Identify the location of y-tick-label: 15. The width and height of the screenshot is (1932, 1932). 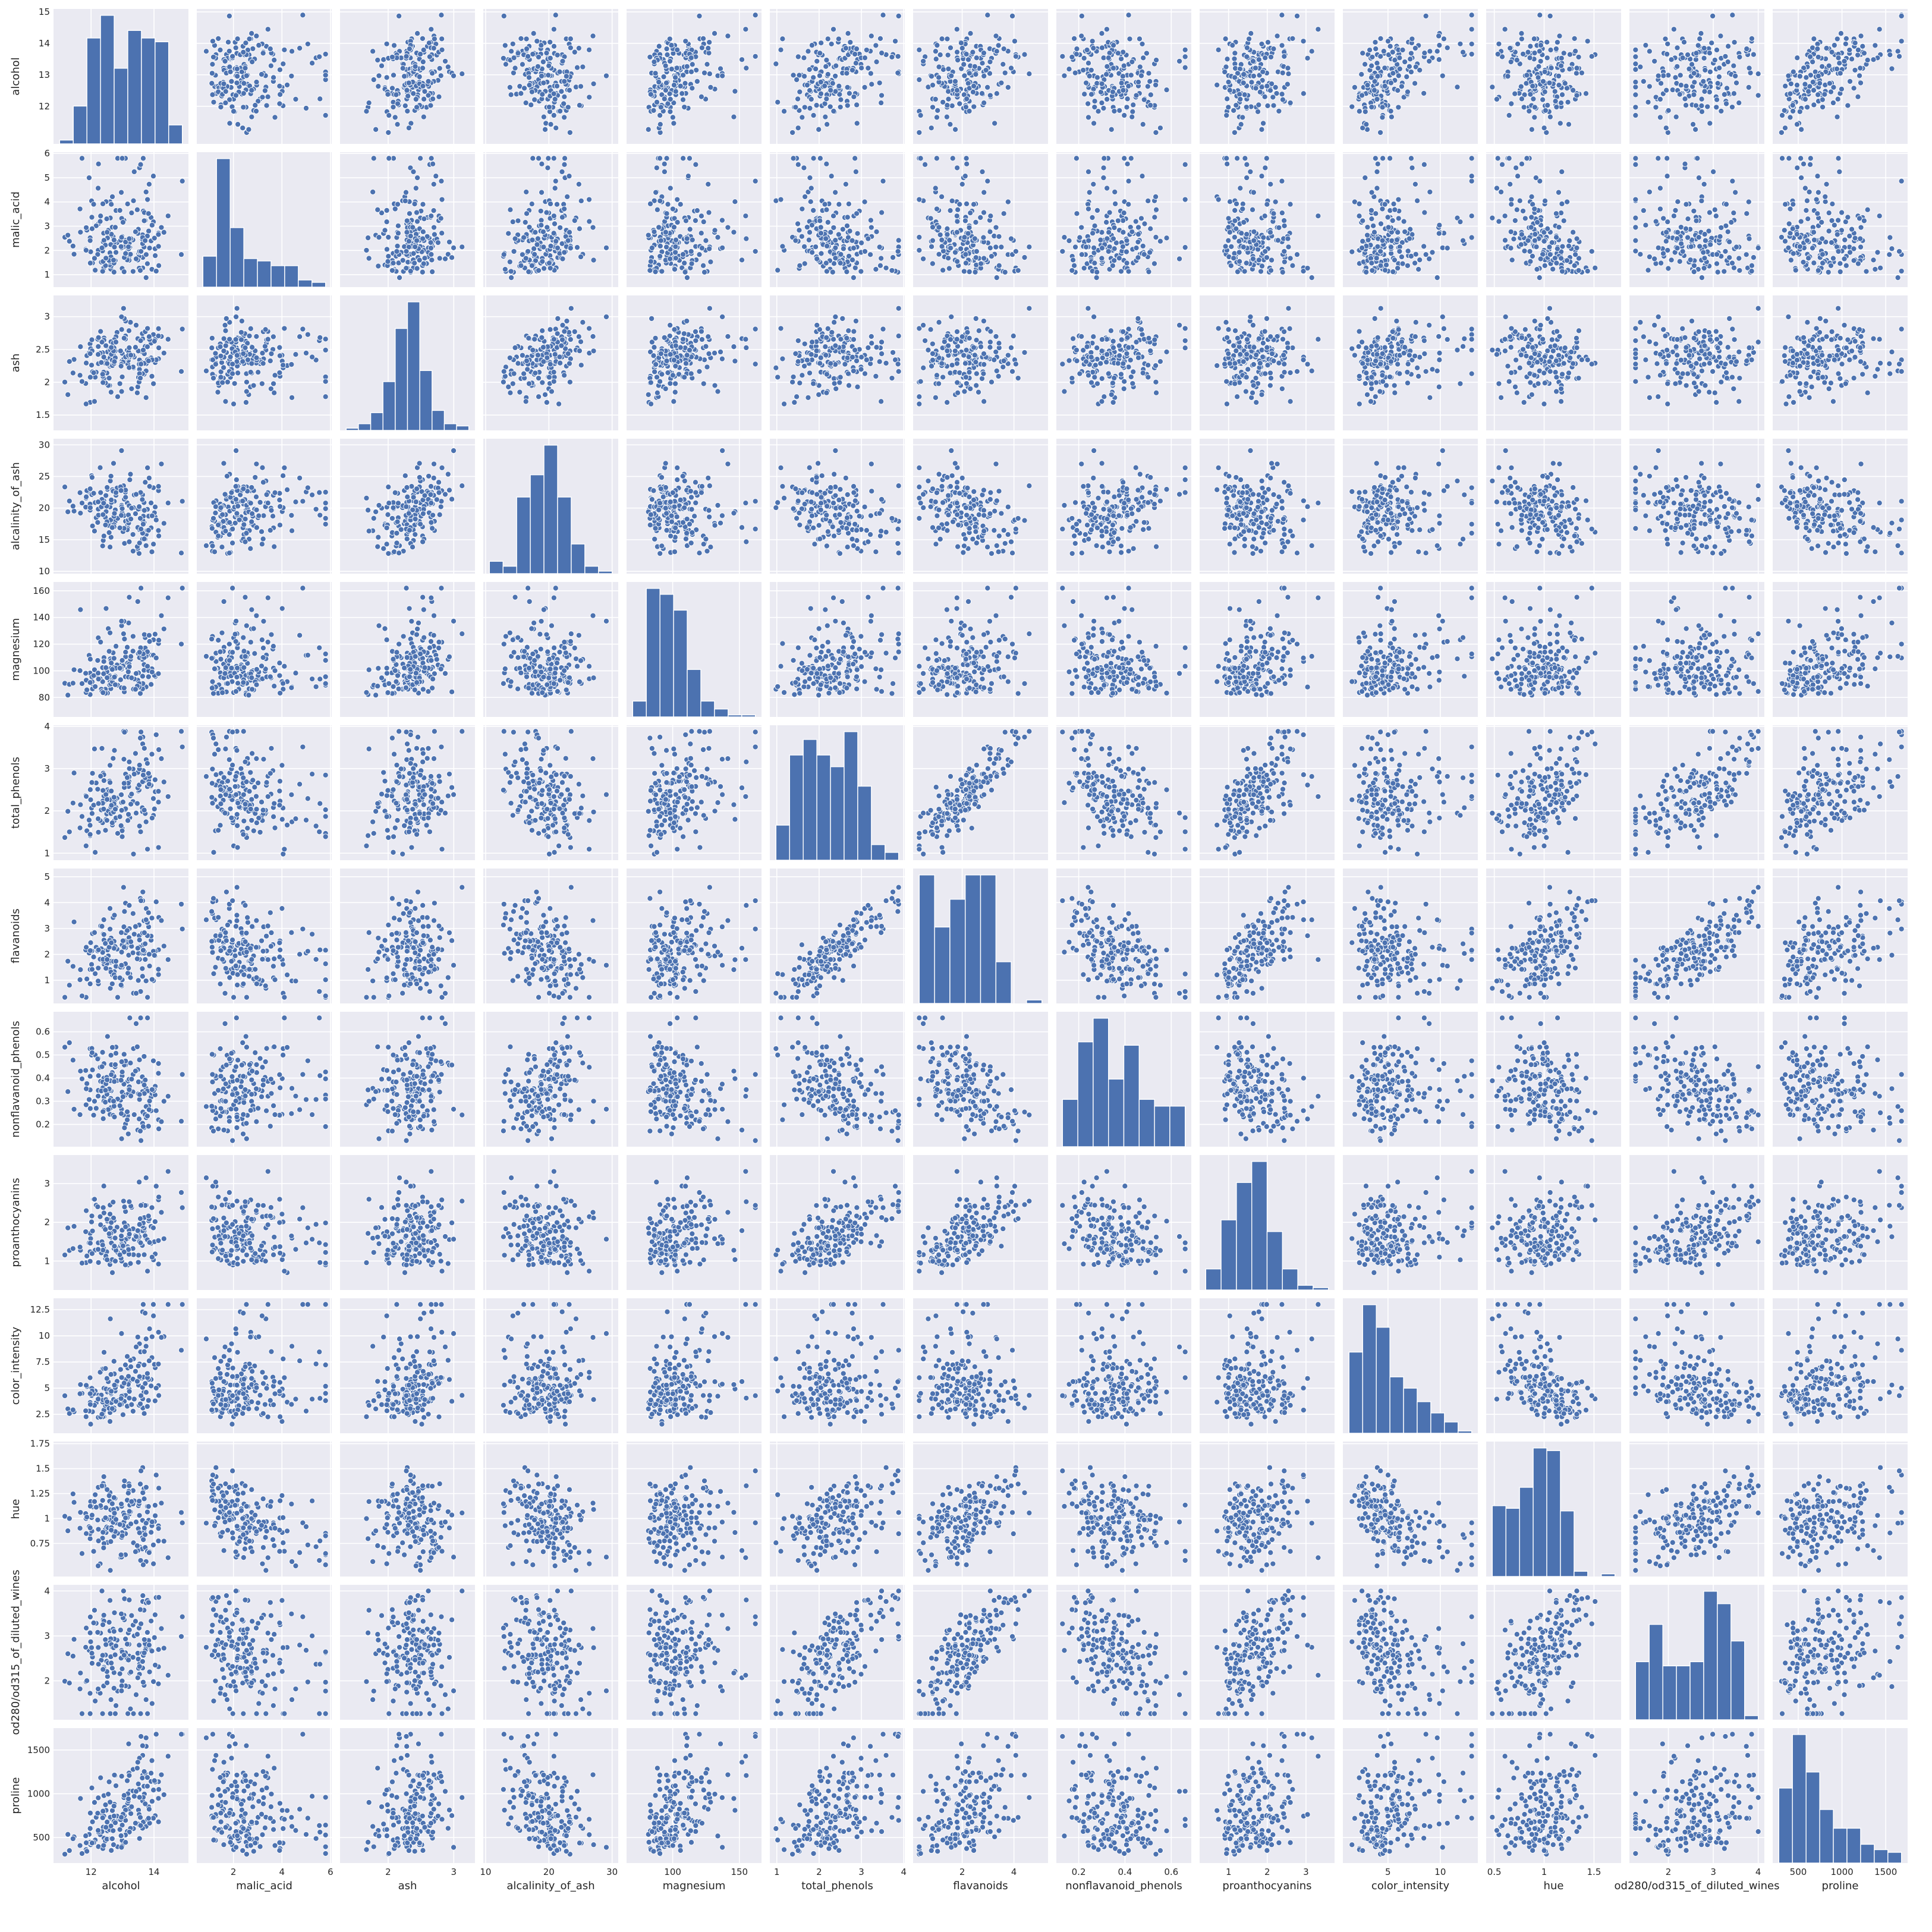
(44, 12).